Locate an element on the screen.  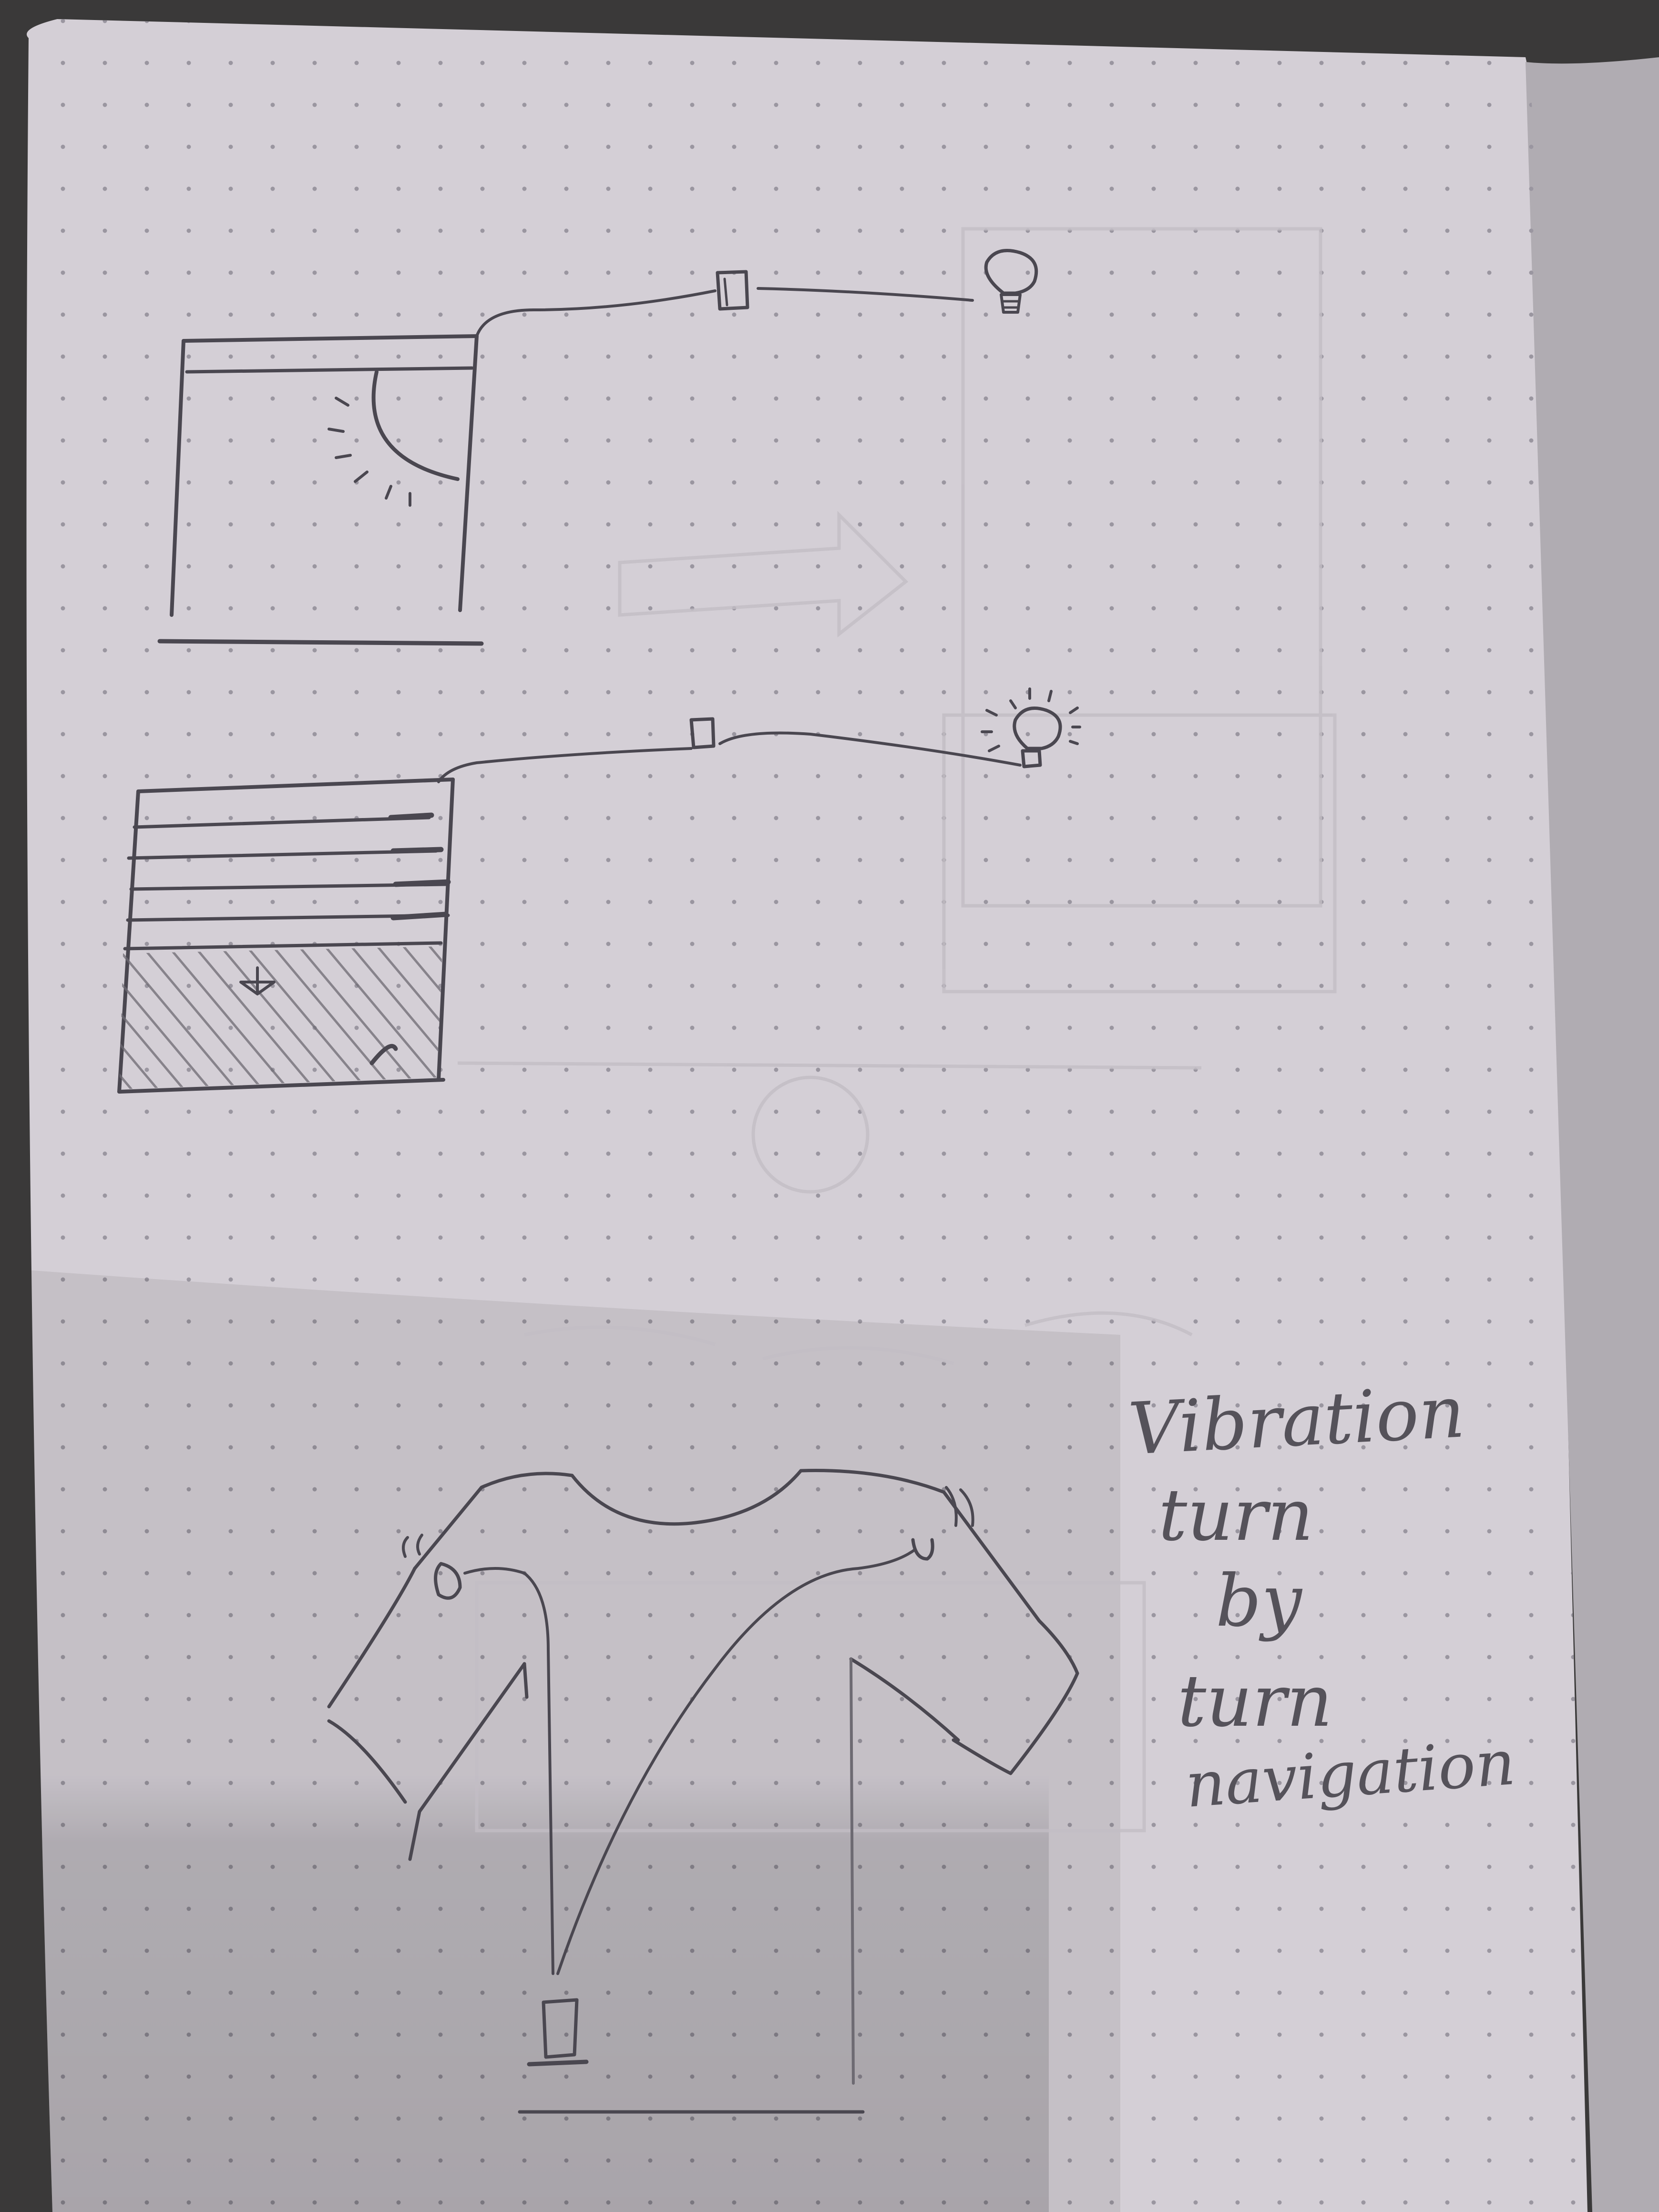
sun-icon is located at coordinates (394, 438).